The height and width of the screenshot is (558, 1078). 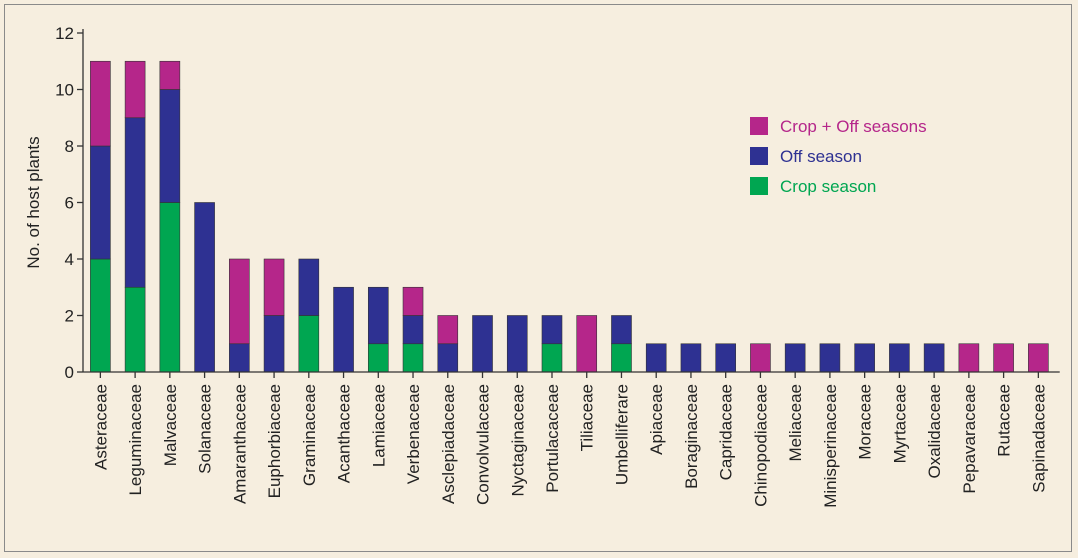 What do you see at coordinates (239, 358) in the screenshot?
I see `bar-amaranthaceae-off-season` at bounding box center [239, 358].